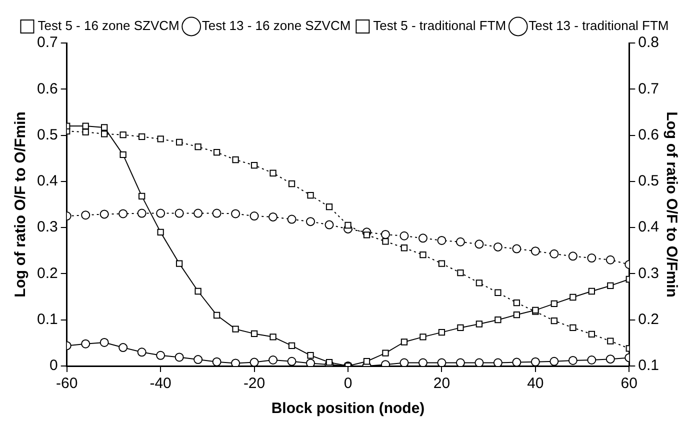 The width and height of the screenshot is (696, 430). I want to click on y2-tick-label: 0.4, so click(649, 227).